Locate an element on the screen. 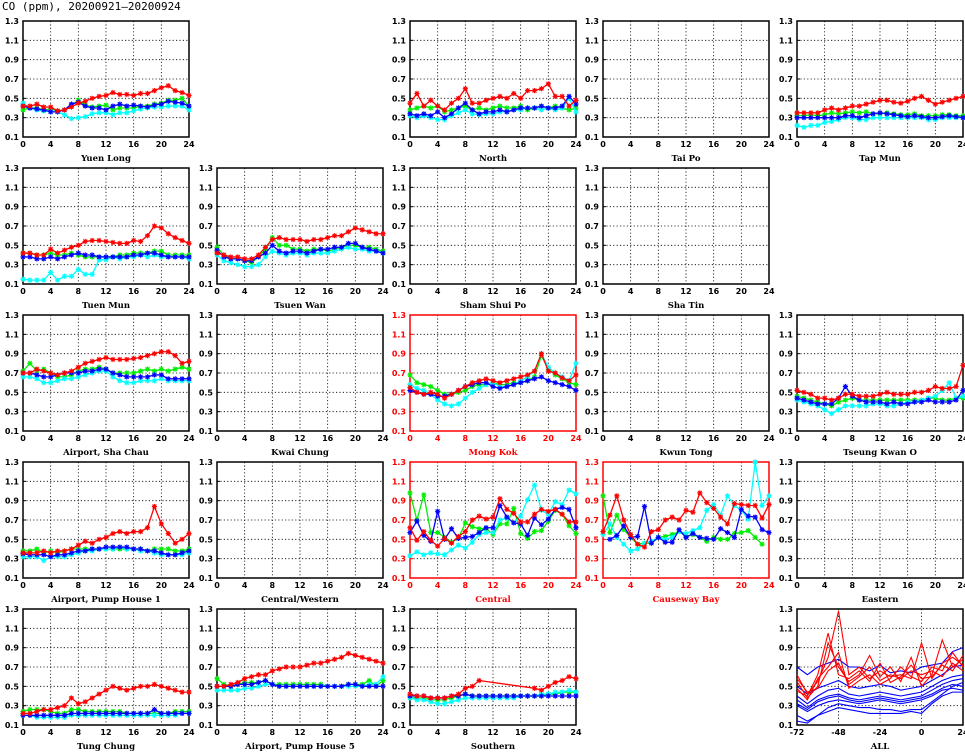  y-tick-label: 0.5 is located at coordinates (592, 539).